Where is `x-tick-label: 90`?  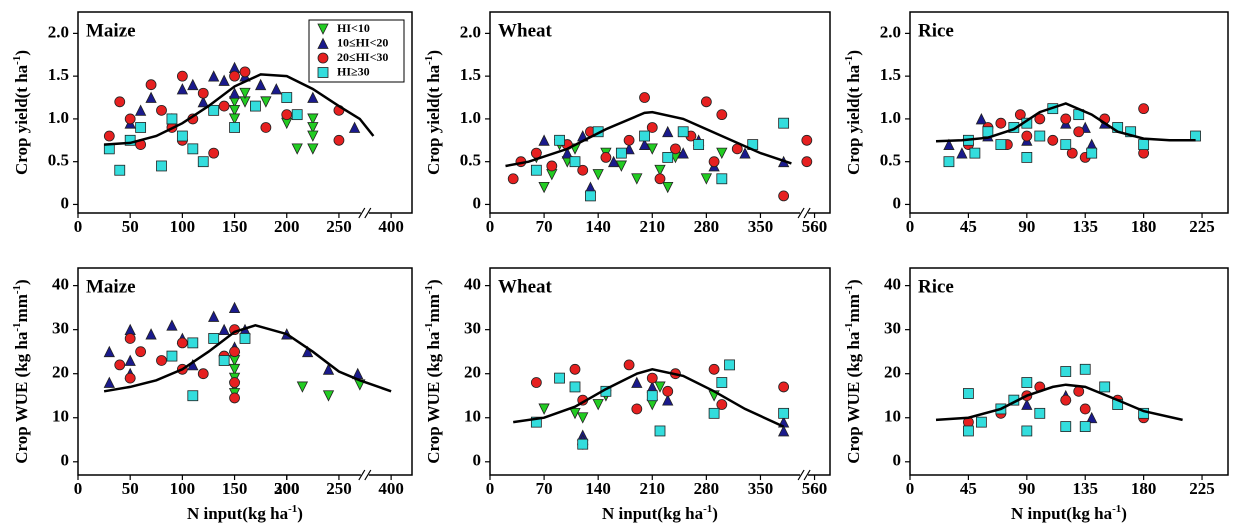 x-tick-label: 90 is located at coordinates (1026, 488).